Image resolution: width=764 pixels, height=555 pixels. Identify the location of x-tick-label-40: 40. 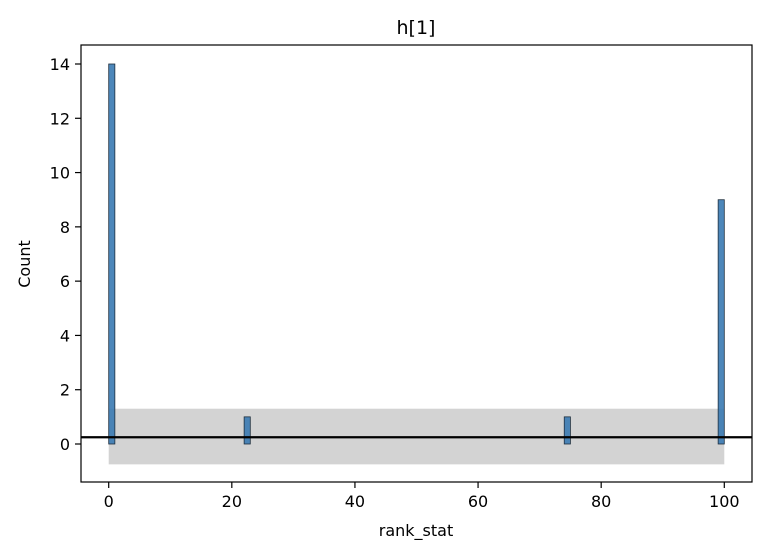
(355, 501).